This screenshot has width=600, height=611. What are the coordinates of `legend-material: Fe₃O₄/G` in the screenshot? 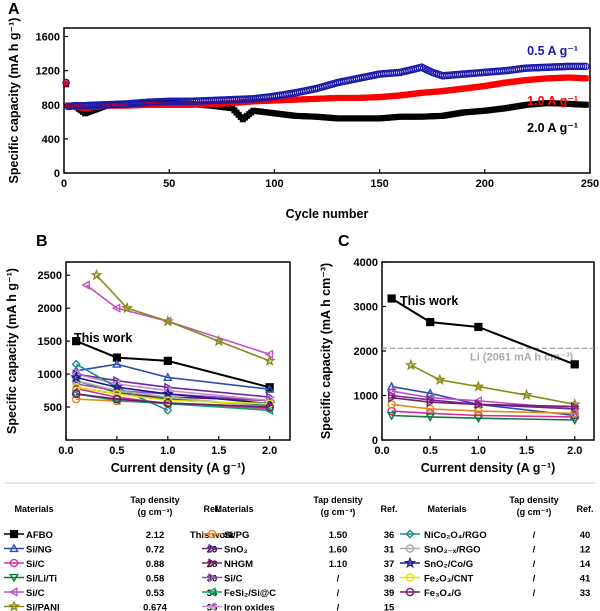 It's located at (442, 593).